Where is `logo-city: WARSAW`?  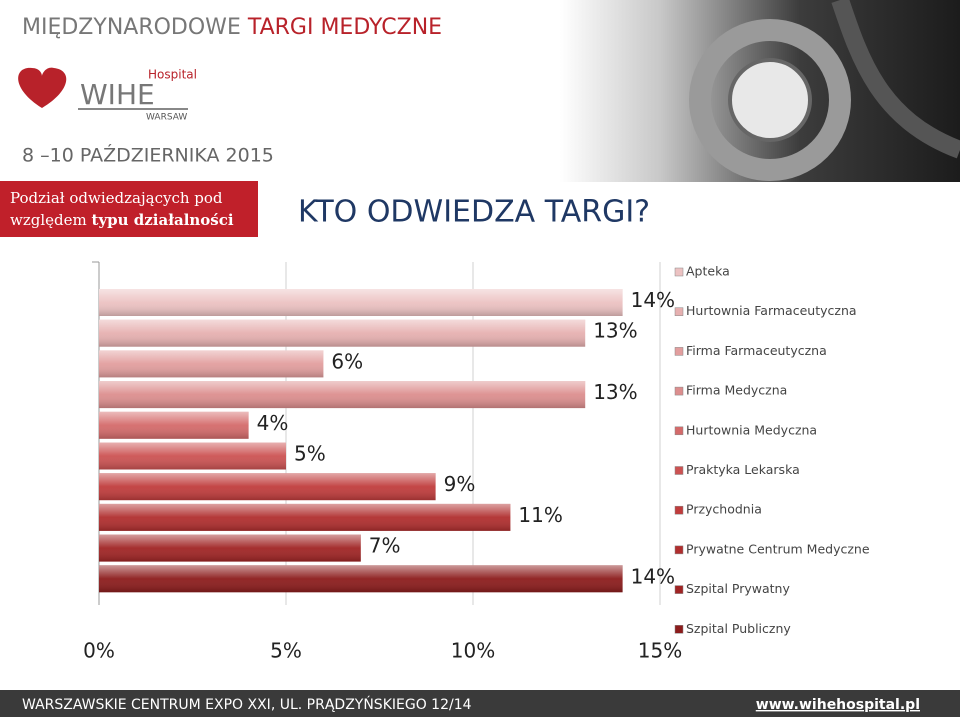
logo-city: WARSAW is located at coordinates (166, 118).